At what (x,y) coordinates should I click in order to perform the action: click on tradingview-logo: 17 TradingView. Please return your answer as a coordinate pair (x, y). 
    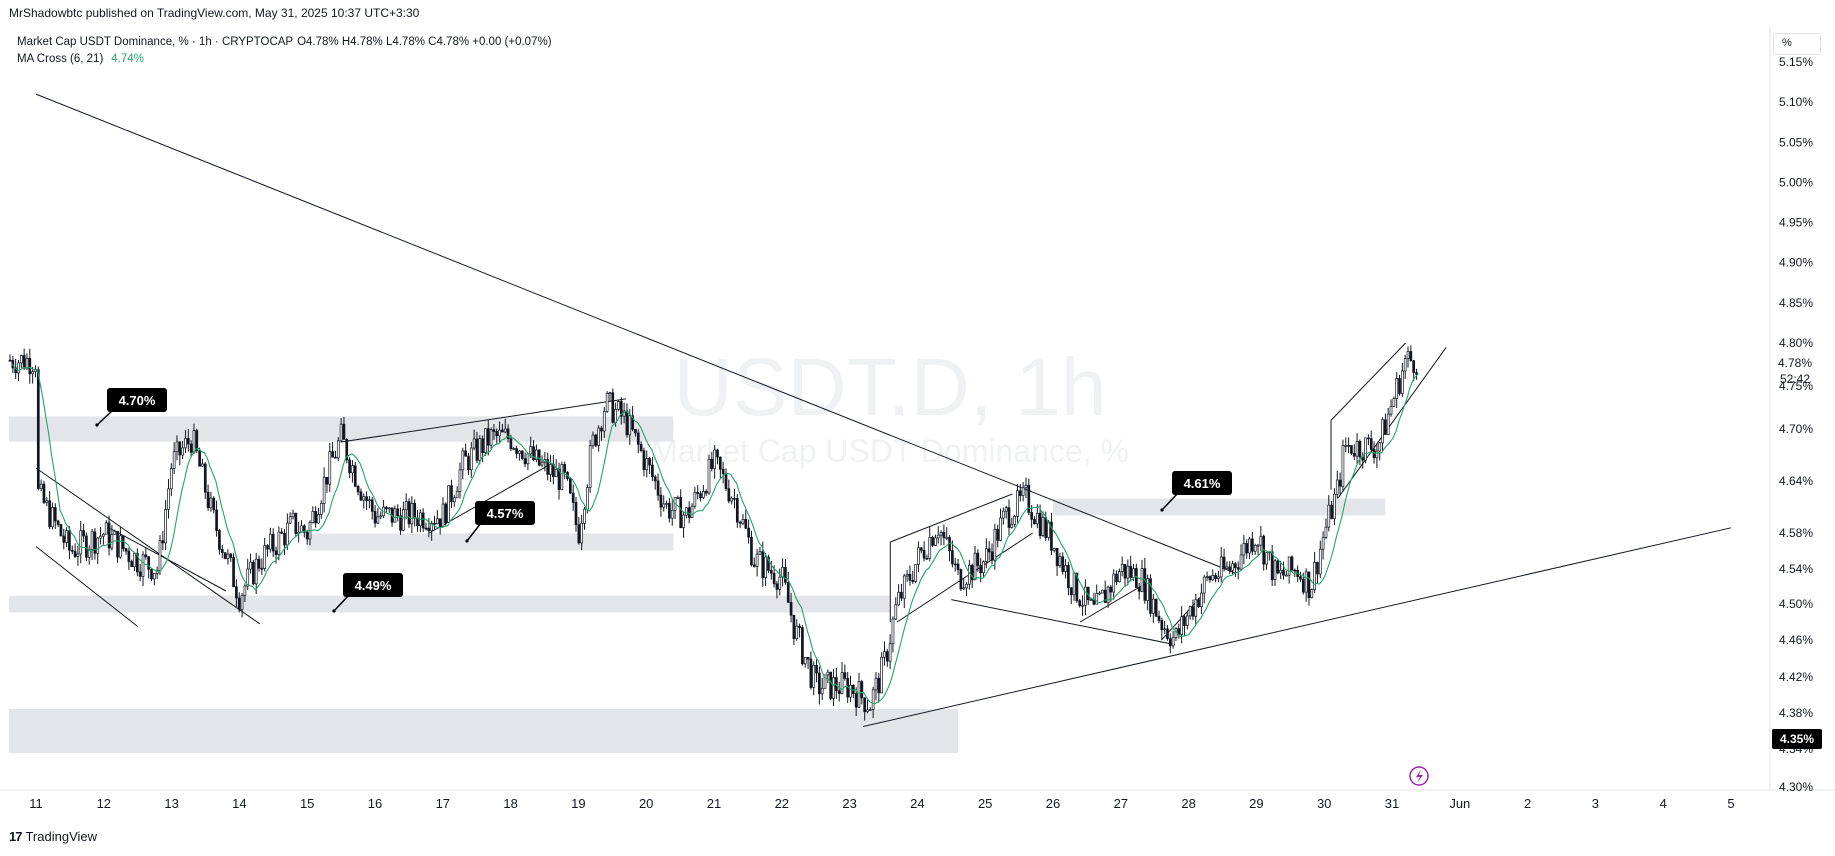
    Looking at the image, I should click on (53, 836).